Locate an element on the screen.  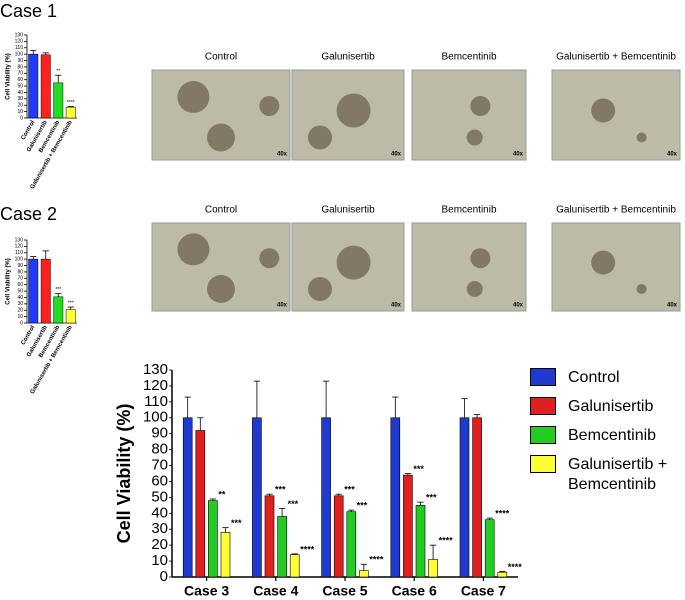
legend-label: Galunisertib + Bemcentinib is located at coordinates (618, 474).